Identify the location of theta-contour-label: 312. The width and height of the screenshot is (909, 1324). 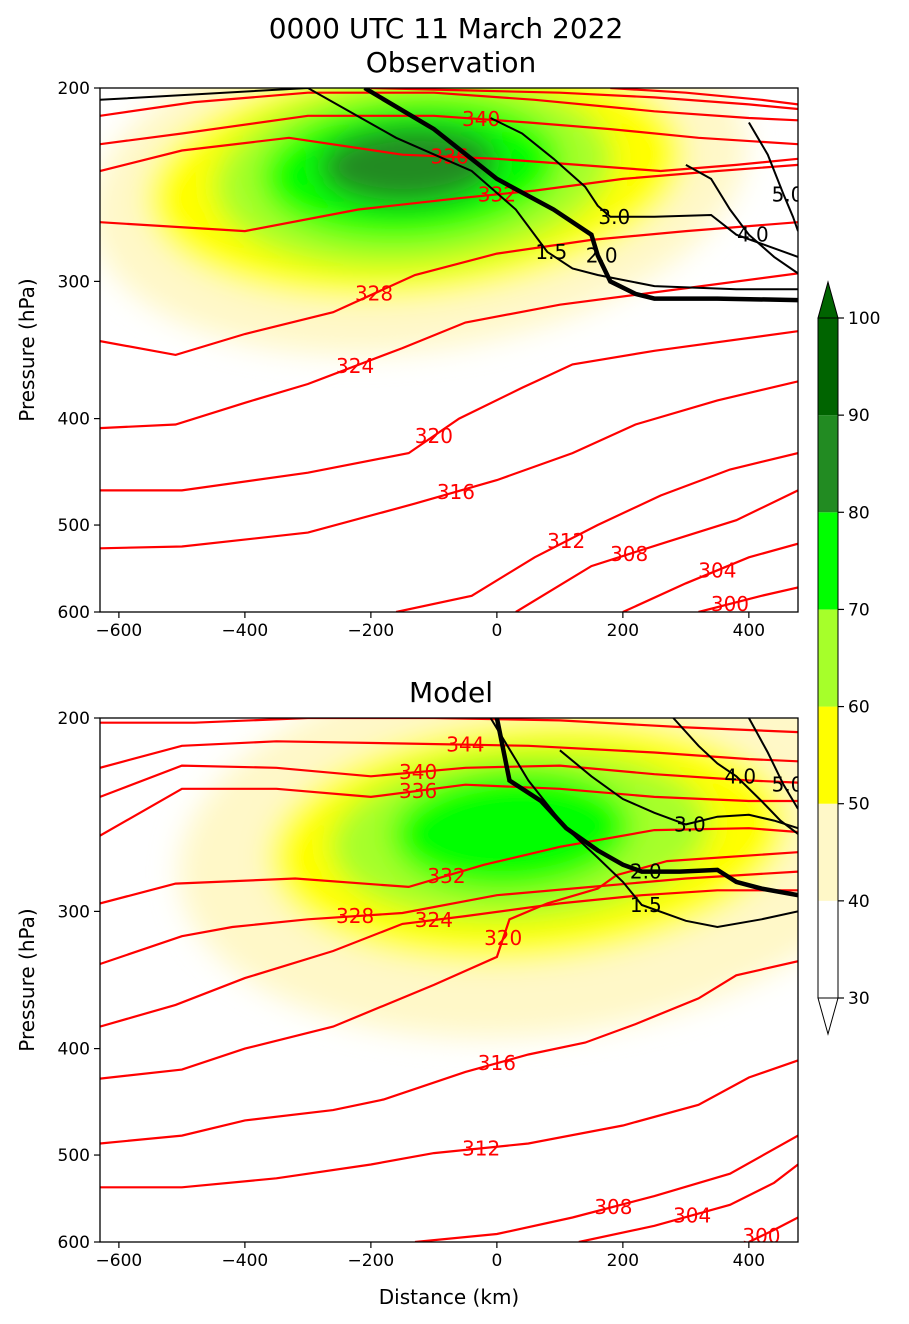
(481, 1148).